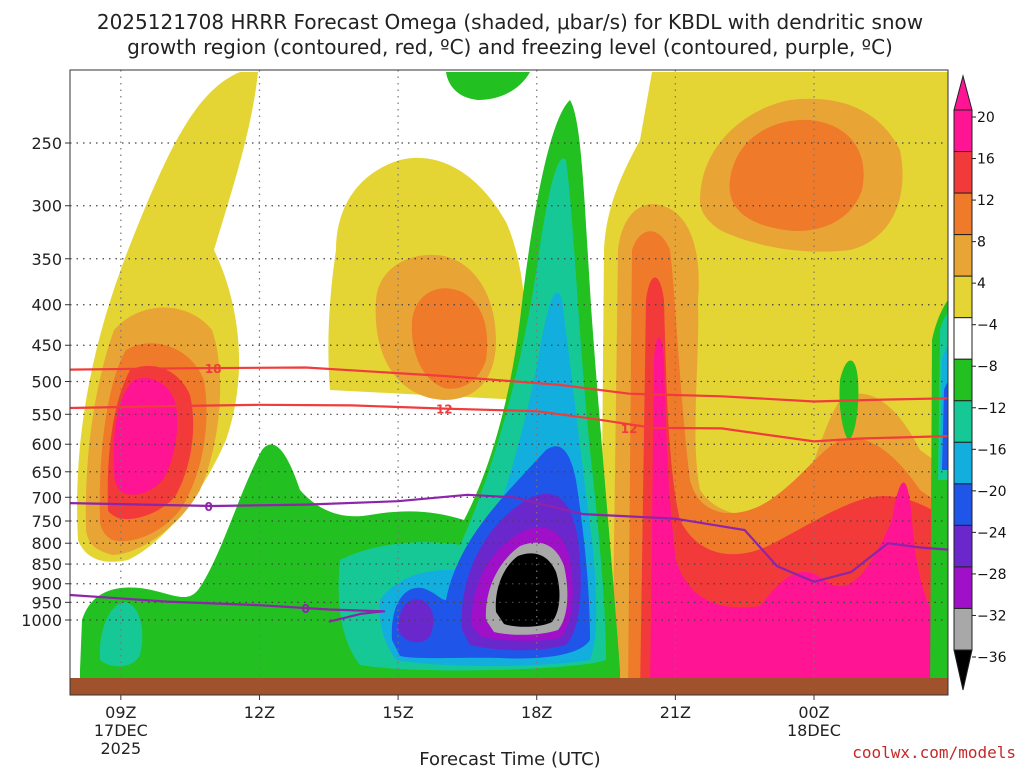 This screenshot has height=768, width=1024. I want to click on x-tick-label-15Z: 15Z, so click(397, 712).